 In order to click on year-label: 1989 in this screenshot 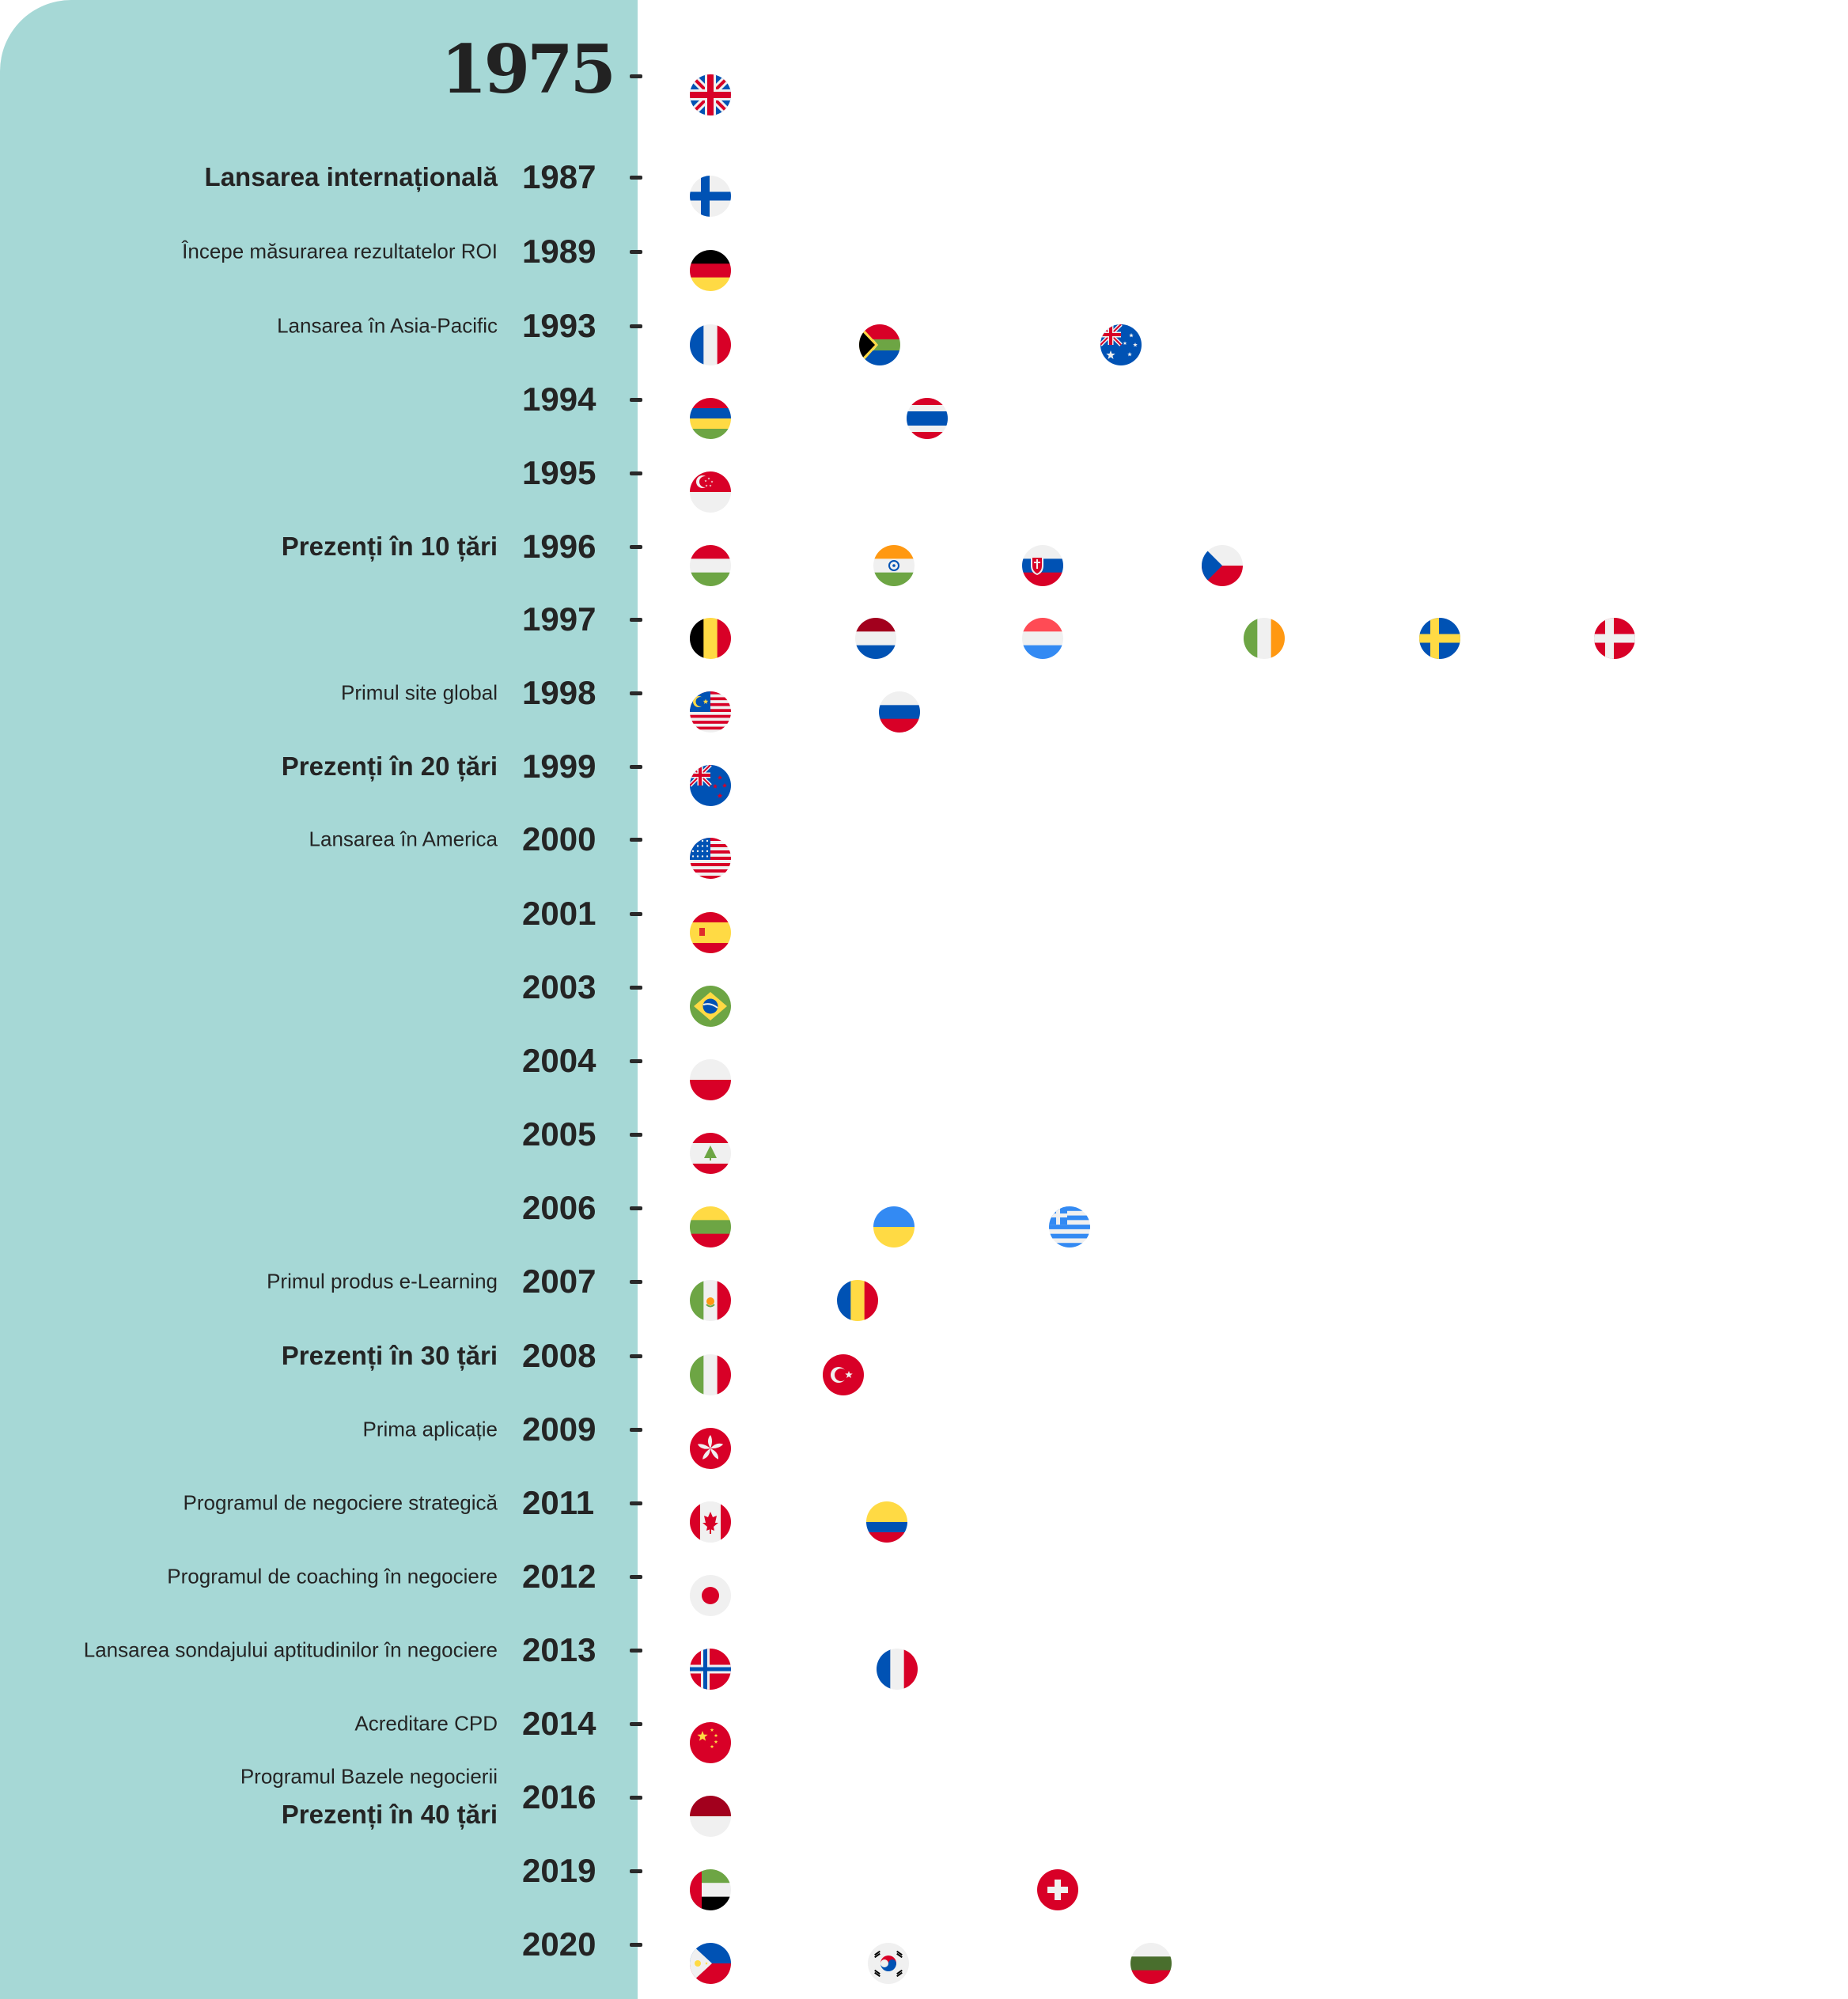, I will do `click(559, 251)`.